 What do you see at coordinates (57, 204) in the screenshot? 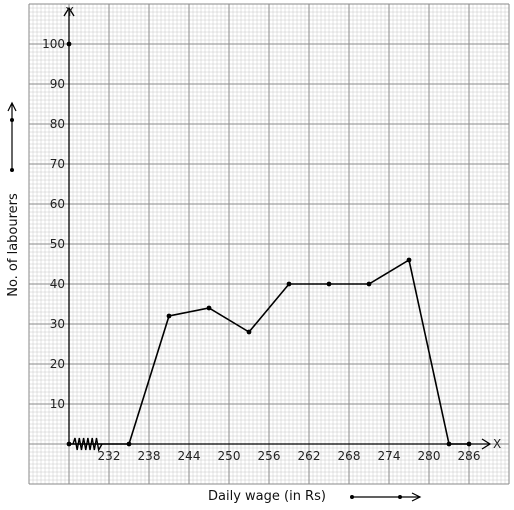
I see `y-tick-label: 60` at bounding box center [57, 204].